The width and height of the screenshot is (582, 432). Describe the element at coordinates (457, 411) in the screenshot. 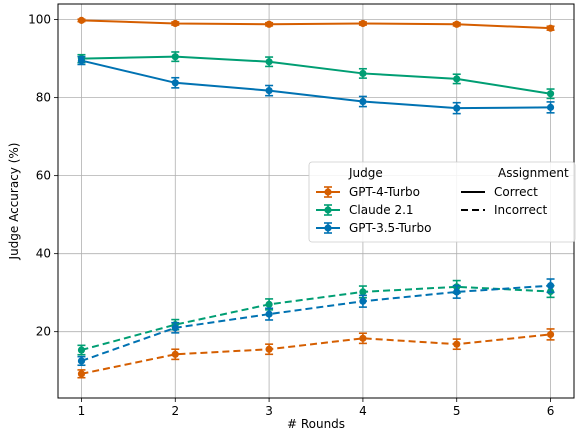

I see `x-tick-label: 5` at that location.